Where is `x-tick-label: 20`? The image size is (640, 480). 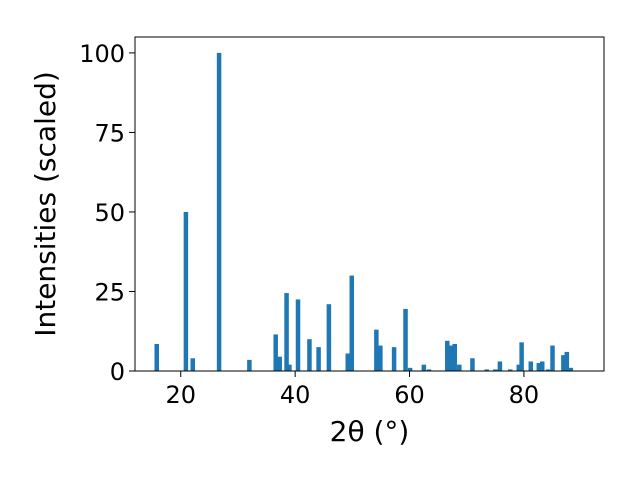
x-tick-label: 20 is located at coordinates (180, 395).